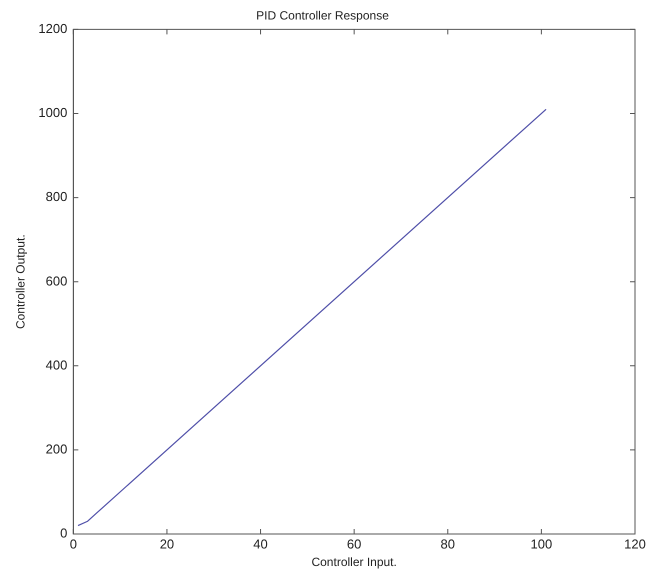 This screenshot has width=655, height=572. I want to click on y-tick-label: 800, so click(57, 196).